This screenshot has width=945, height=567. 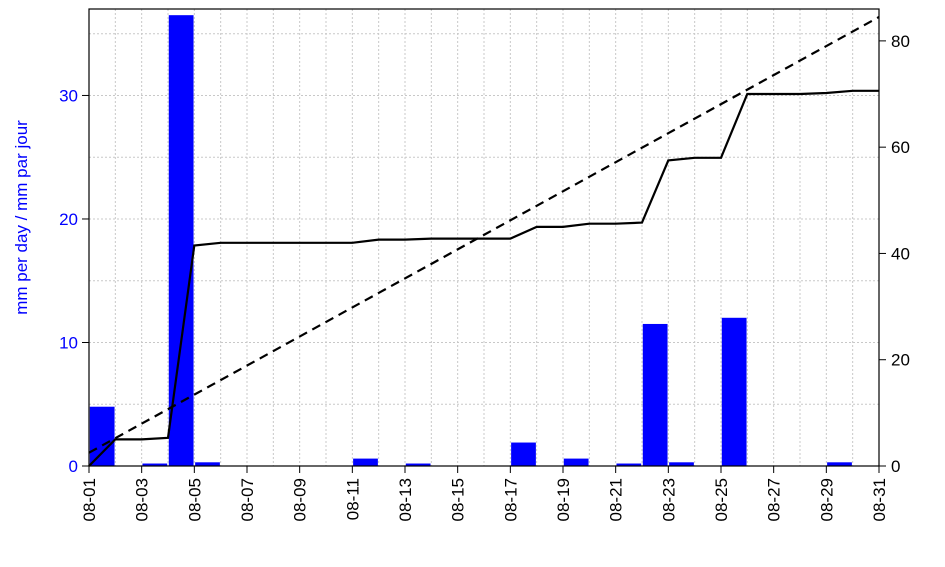 What do you see at coordinates (900, 147) in the screenshot?
I see `y-right-tick-label: 60` at bounding box center [900, 147].